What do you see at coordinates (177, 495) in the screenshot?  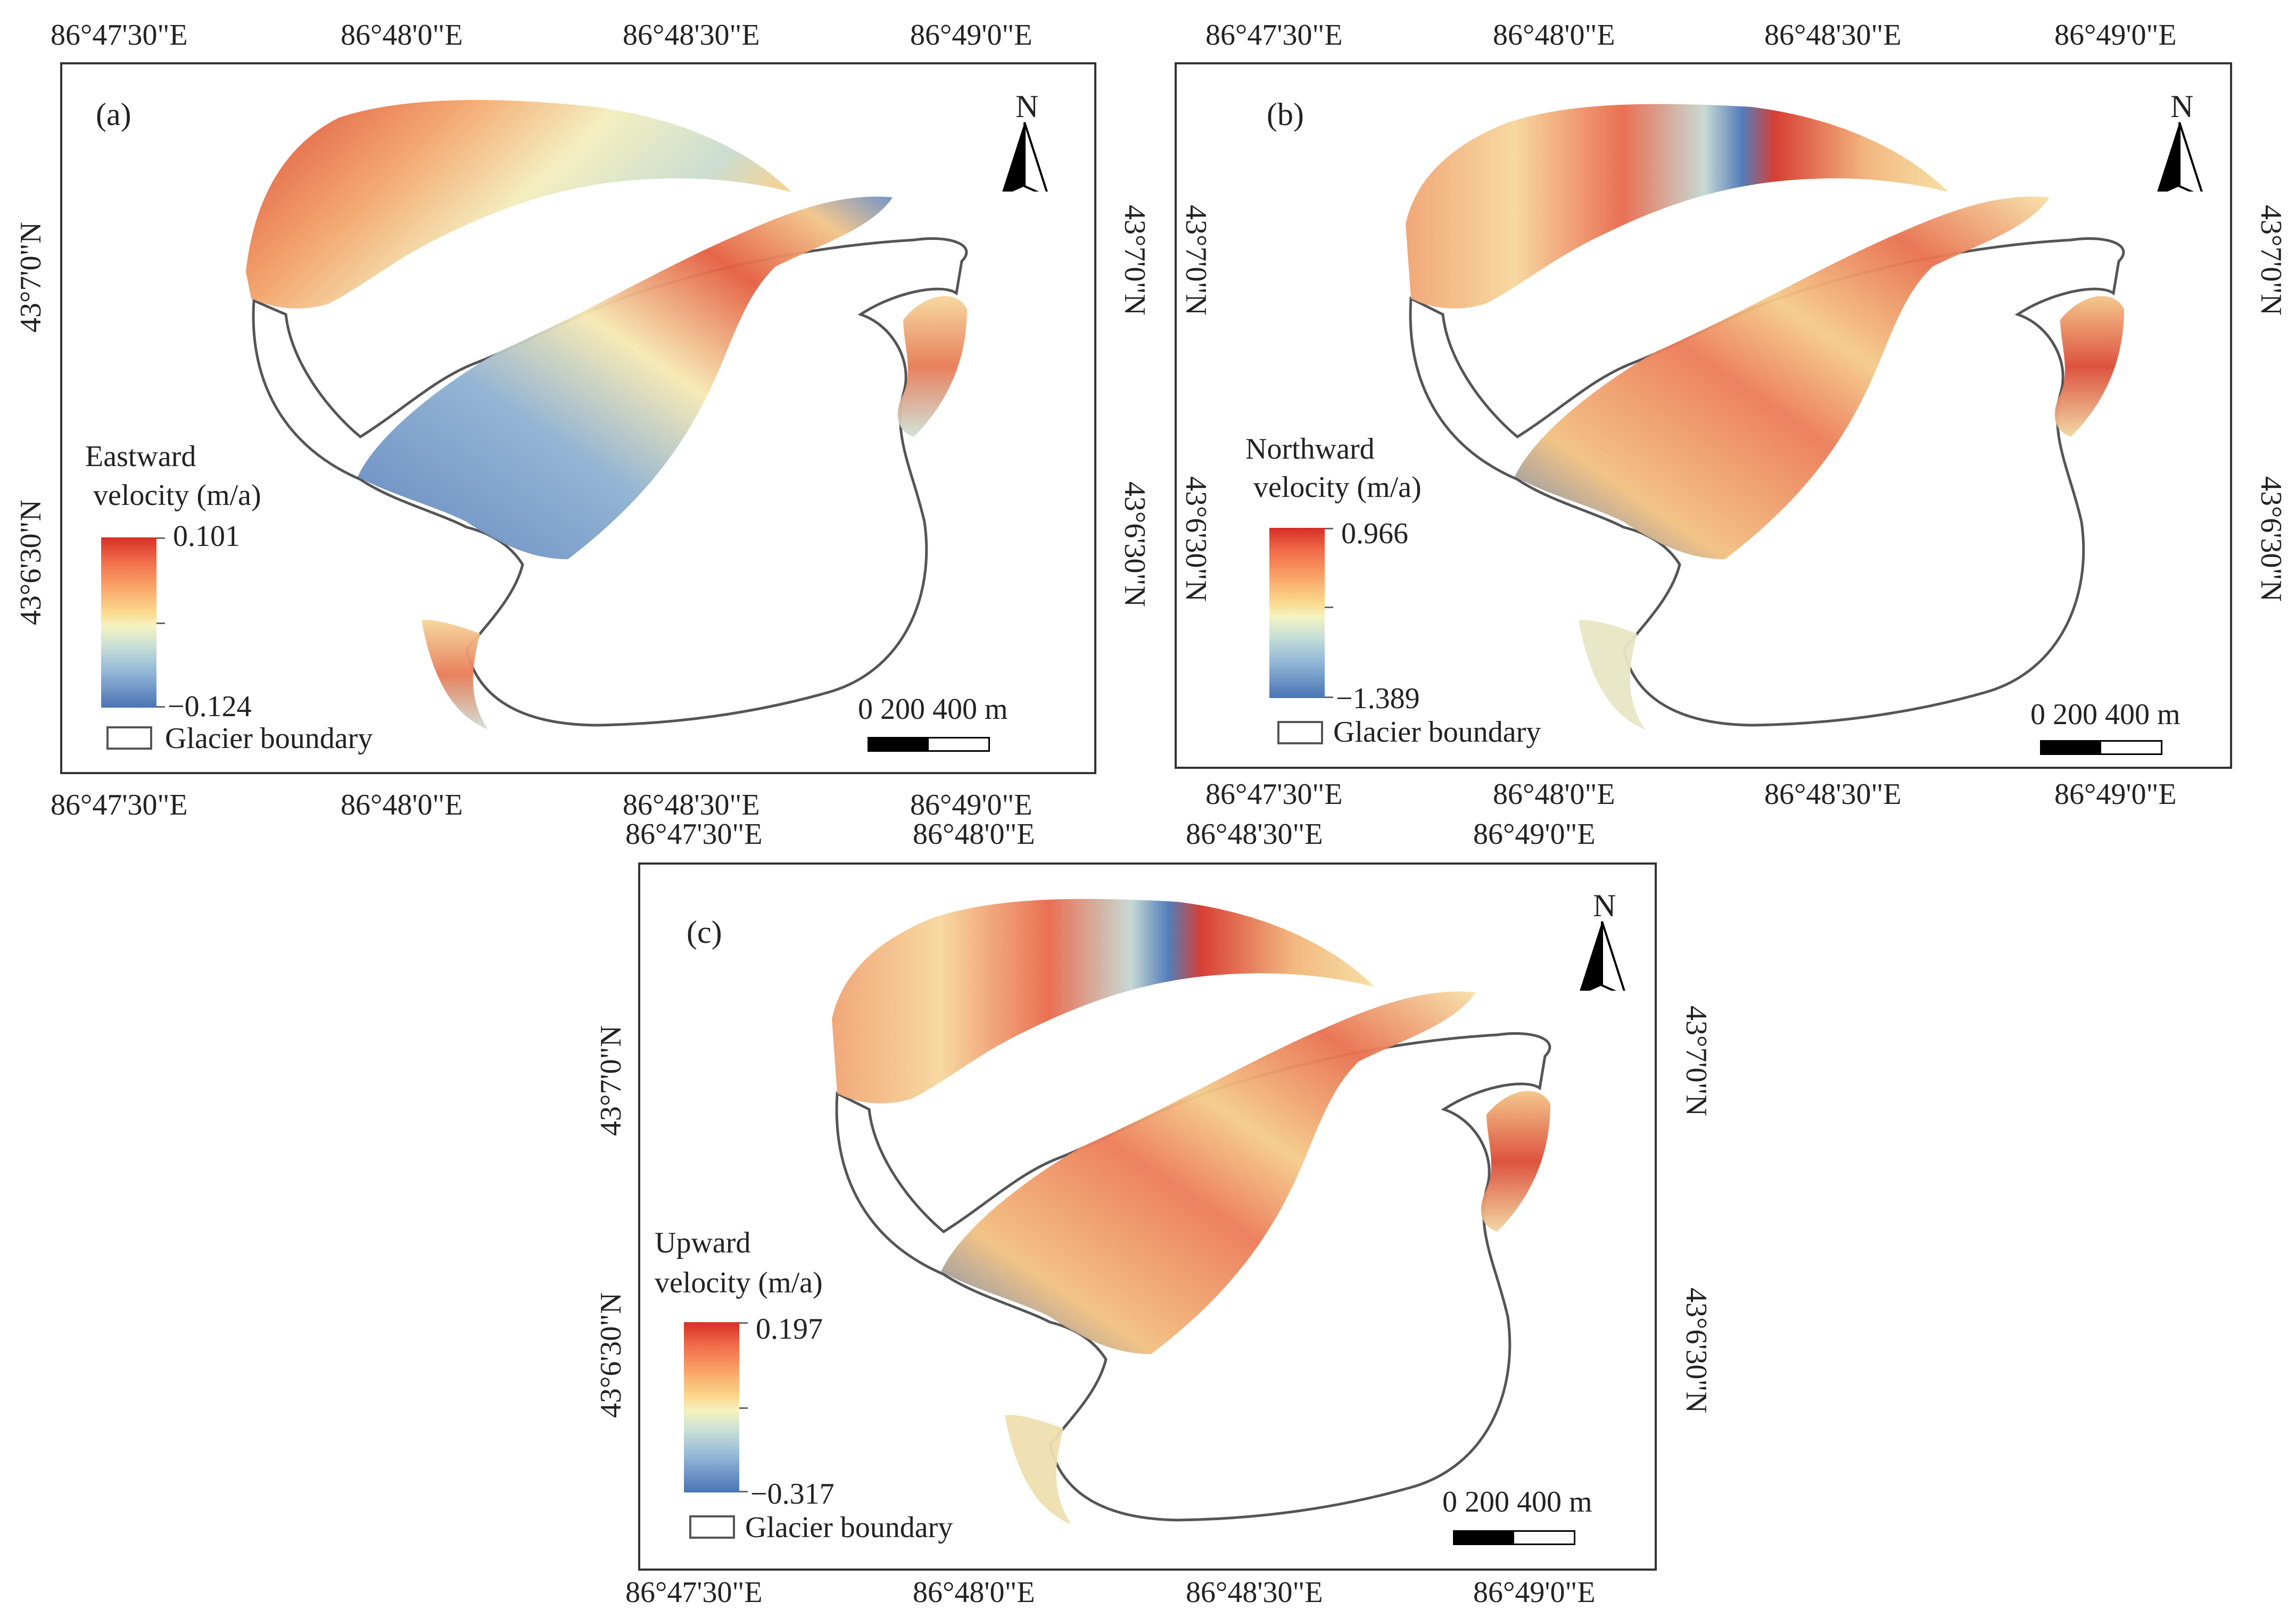 I see `panel-a-legend-title-line2: velocity (m/a)` at bounding box center [177, 495].